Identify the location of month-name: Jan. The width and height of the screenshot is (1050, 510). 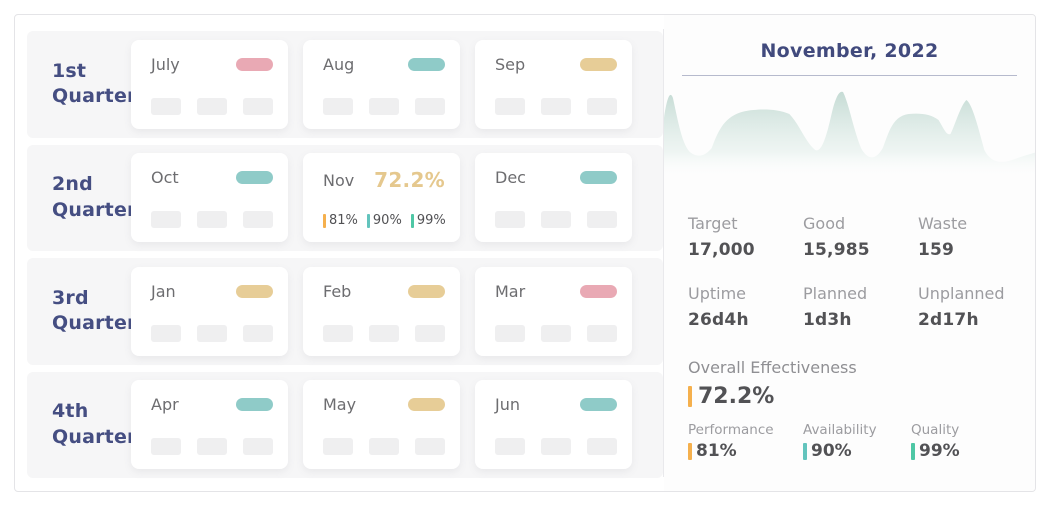
(163, 291).